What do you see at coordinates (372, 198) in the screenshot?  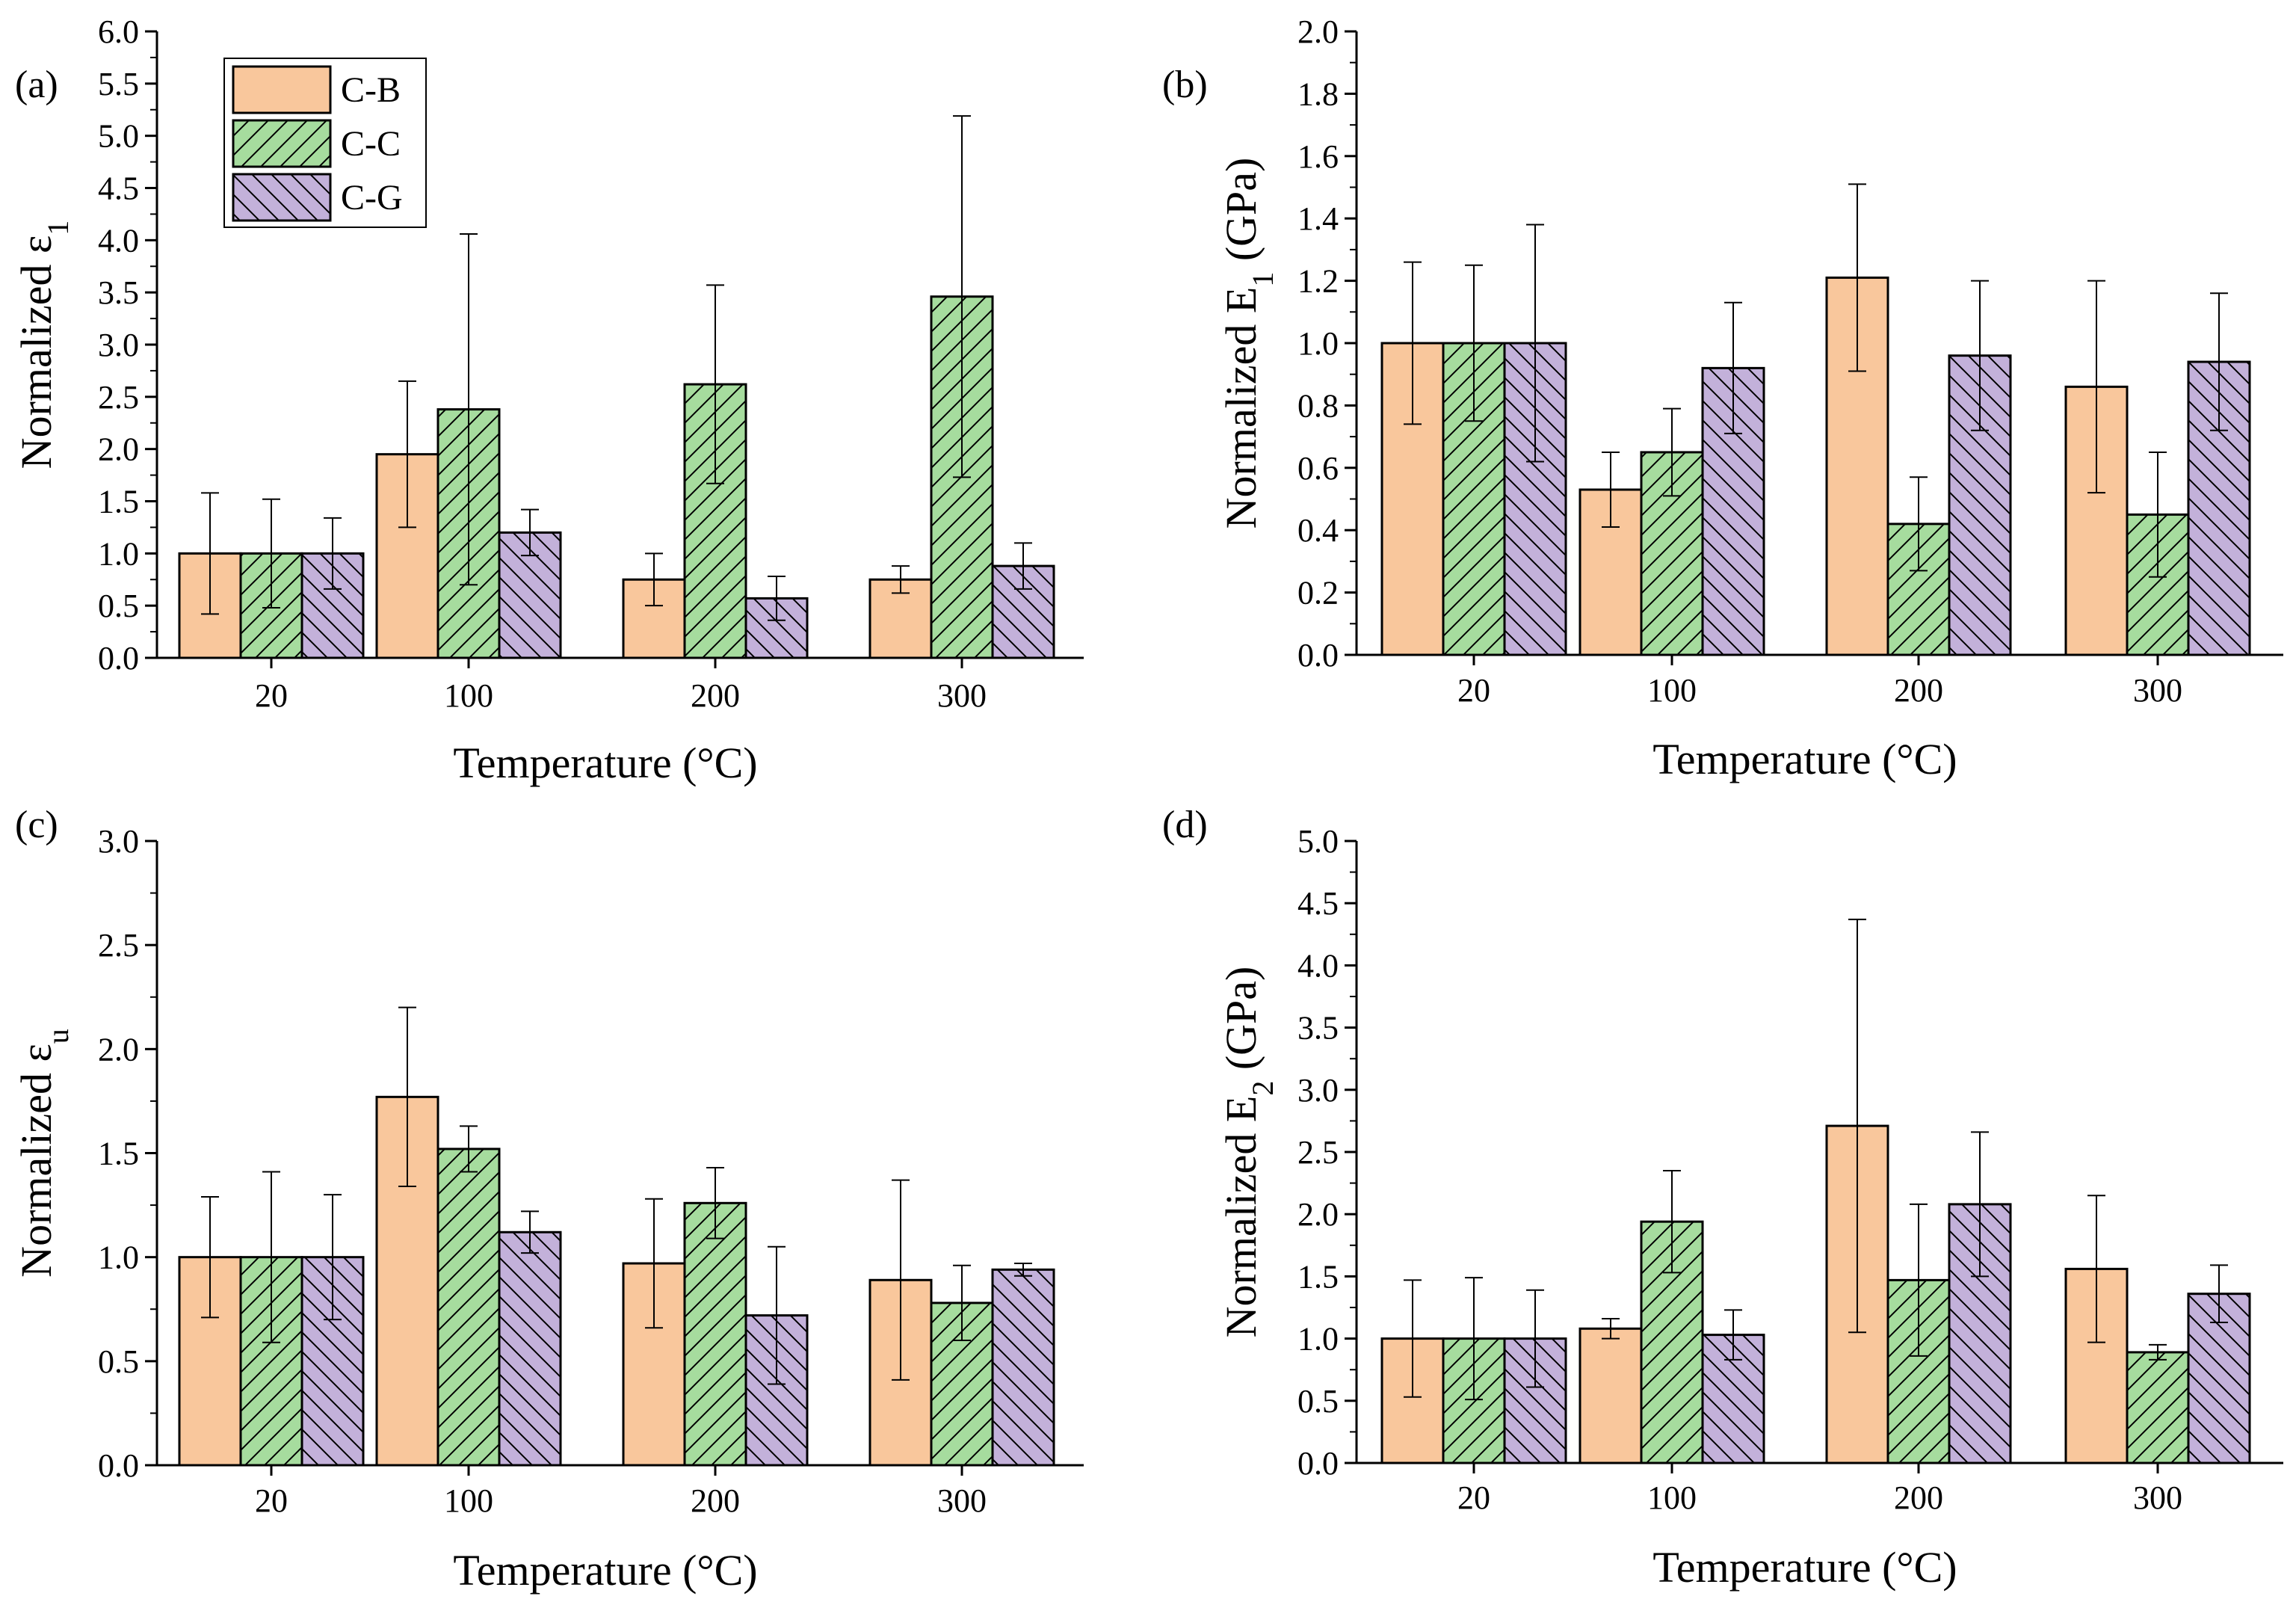 I see `legend-label-c-g: C-G` at bounding box center [372, 198].